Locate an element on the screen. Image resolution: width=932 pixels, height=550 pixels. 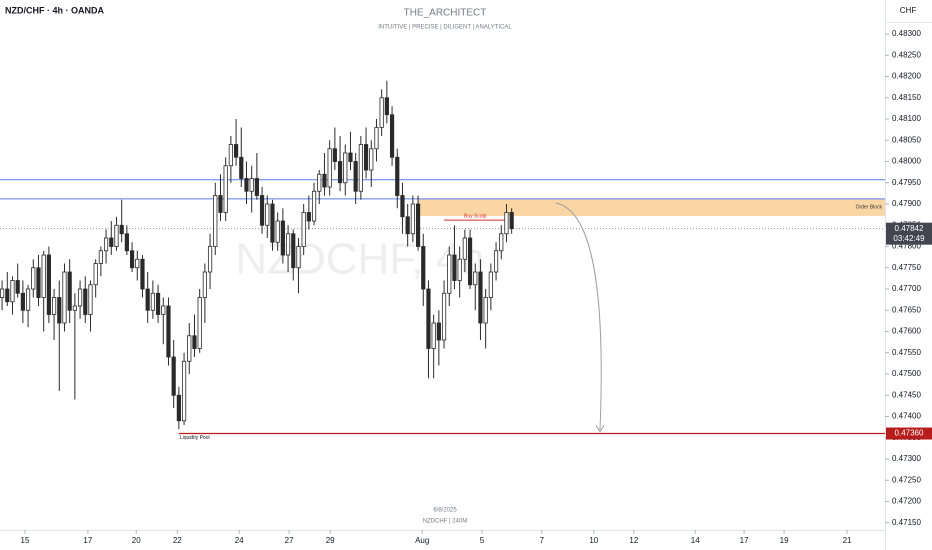
x-tick-label: 20 is located at coordinates (136, 540).